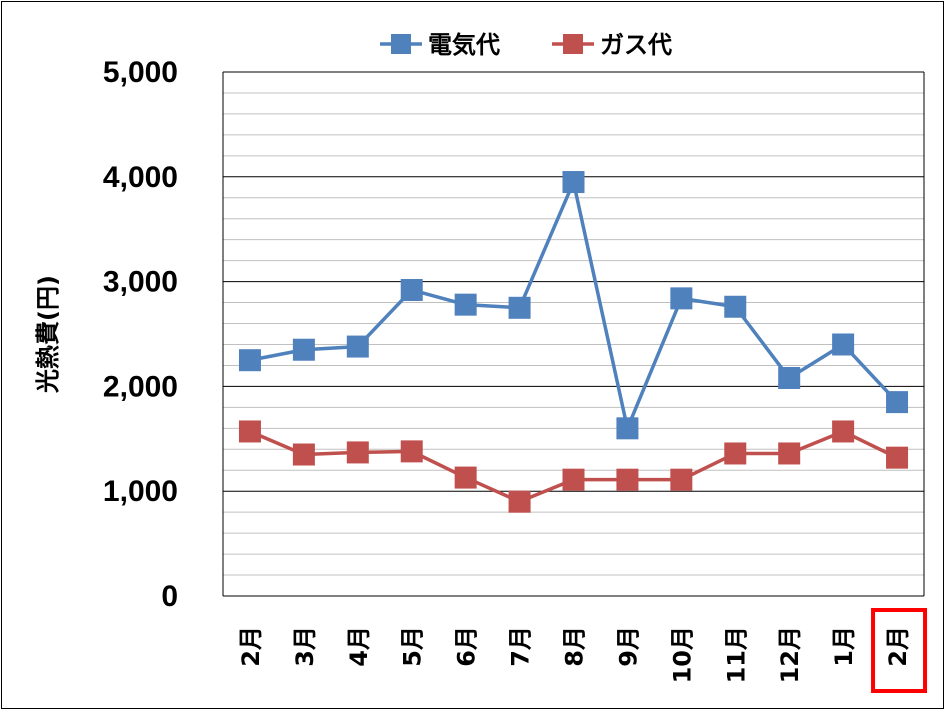  I want to click on y-tick-label: 3,000, so click(140, 282).